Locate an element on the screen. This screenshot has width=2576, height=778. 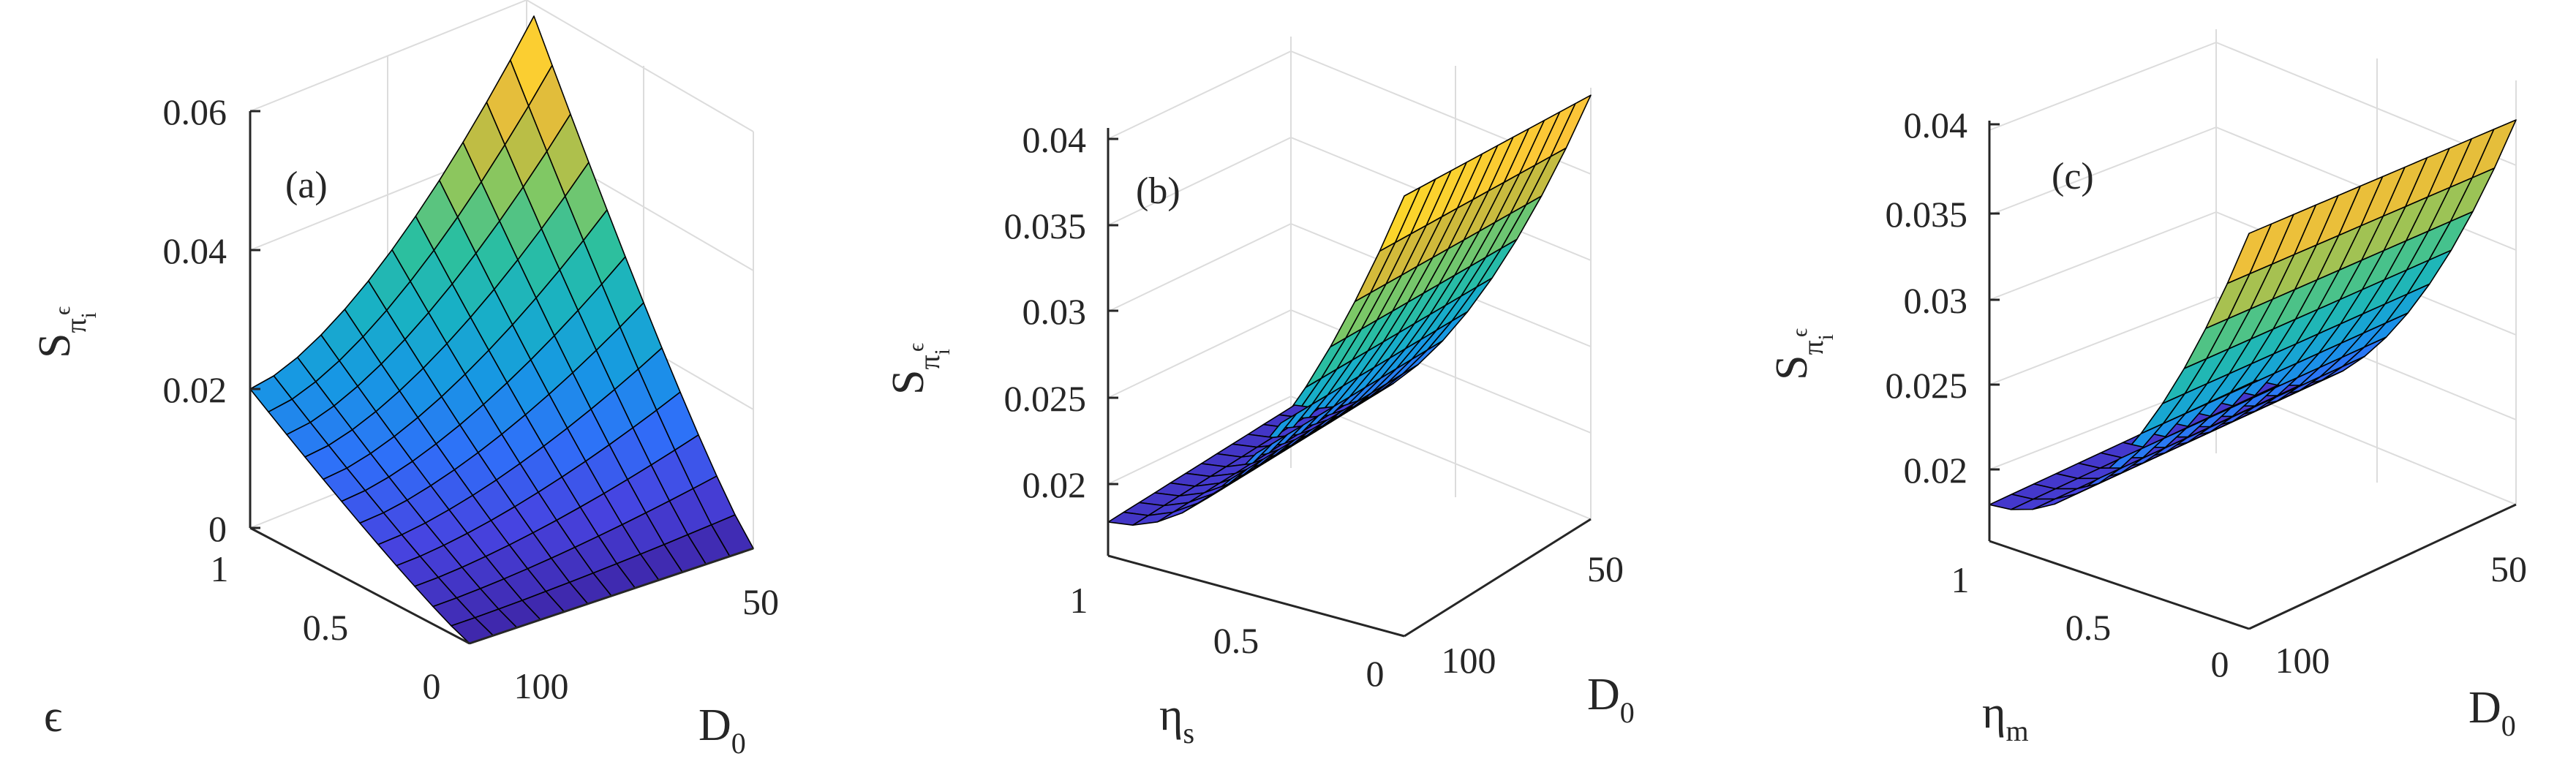
panel-b-y-tick-label: 0 is located at coordinates (1375, 673).